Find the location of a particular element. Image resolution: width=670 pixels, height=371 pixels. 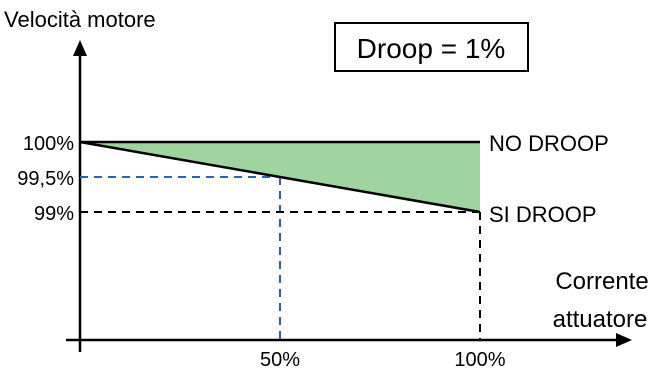

x-axis-label-line1: Corrente is located at coordinates (601, 281).